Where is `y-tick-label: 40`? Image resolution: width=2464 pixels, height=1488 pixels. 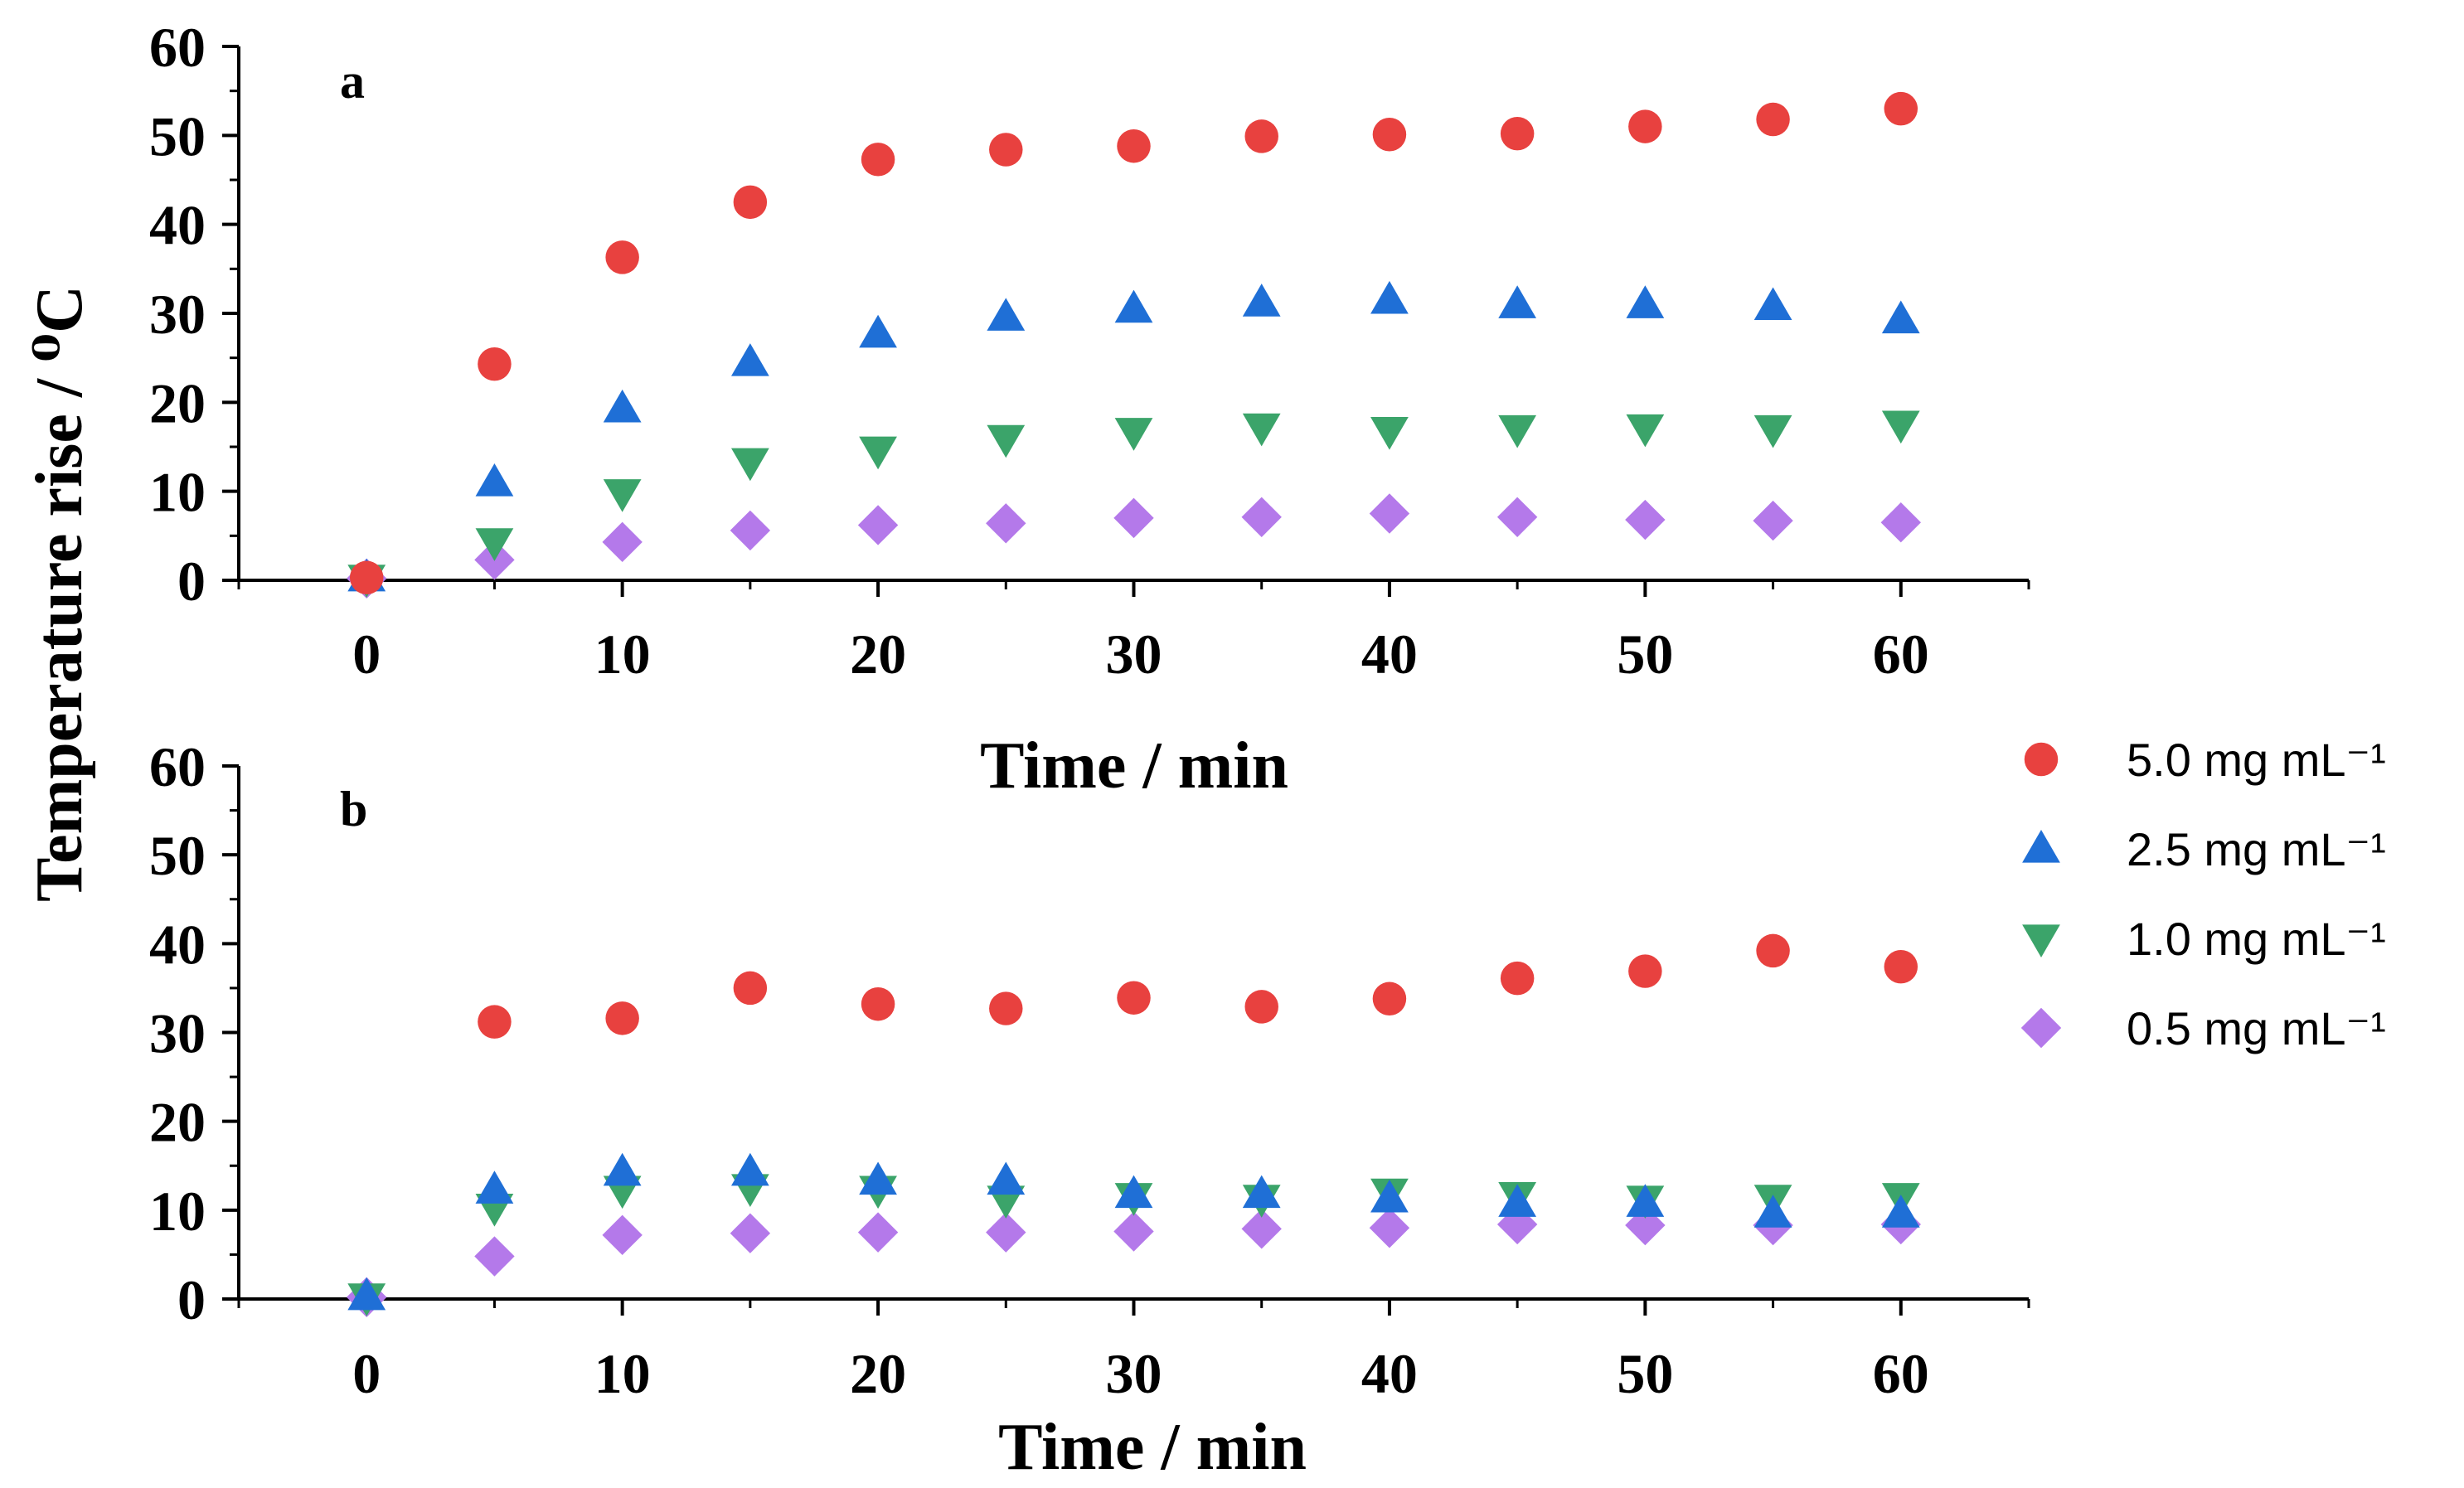 y-tick-label: 40 is located at coordinates (177, 945).